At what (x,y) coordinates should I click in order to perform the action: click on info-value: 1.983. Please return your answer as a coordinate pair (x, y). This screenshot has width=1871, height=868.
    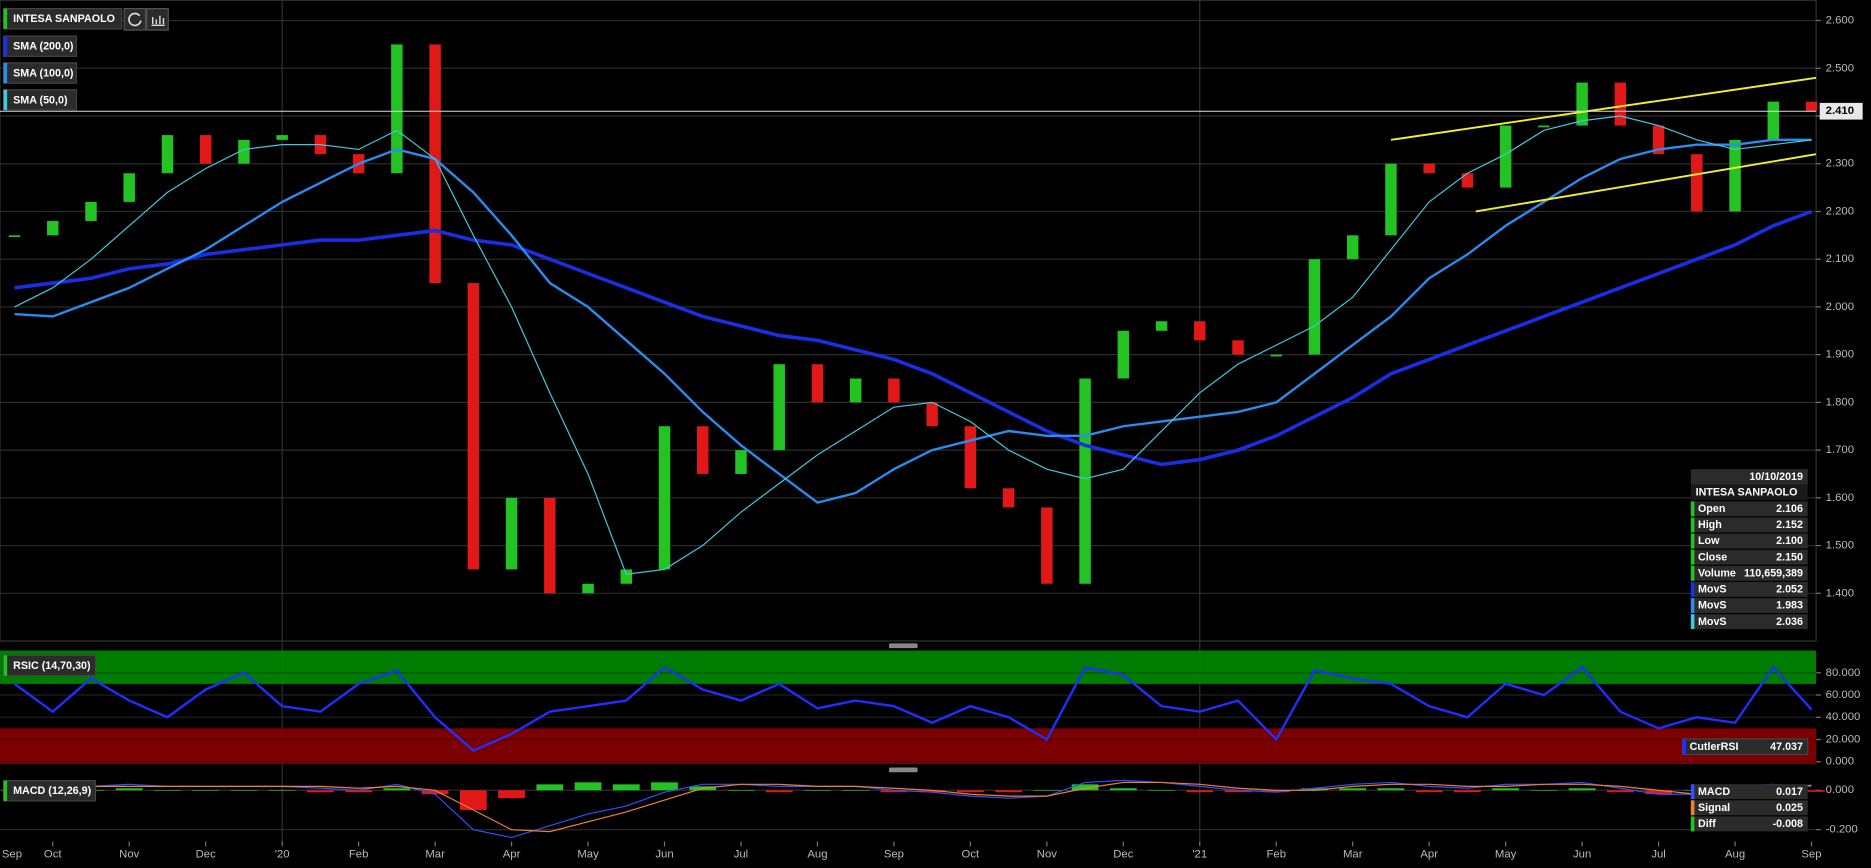
    Looking at the image, I should click on (1789, 606).